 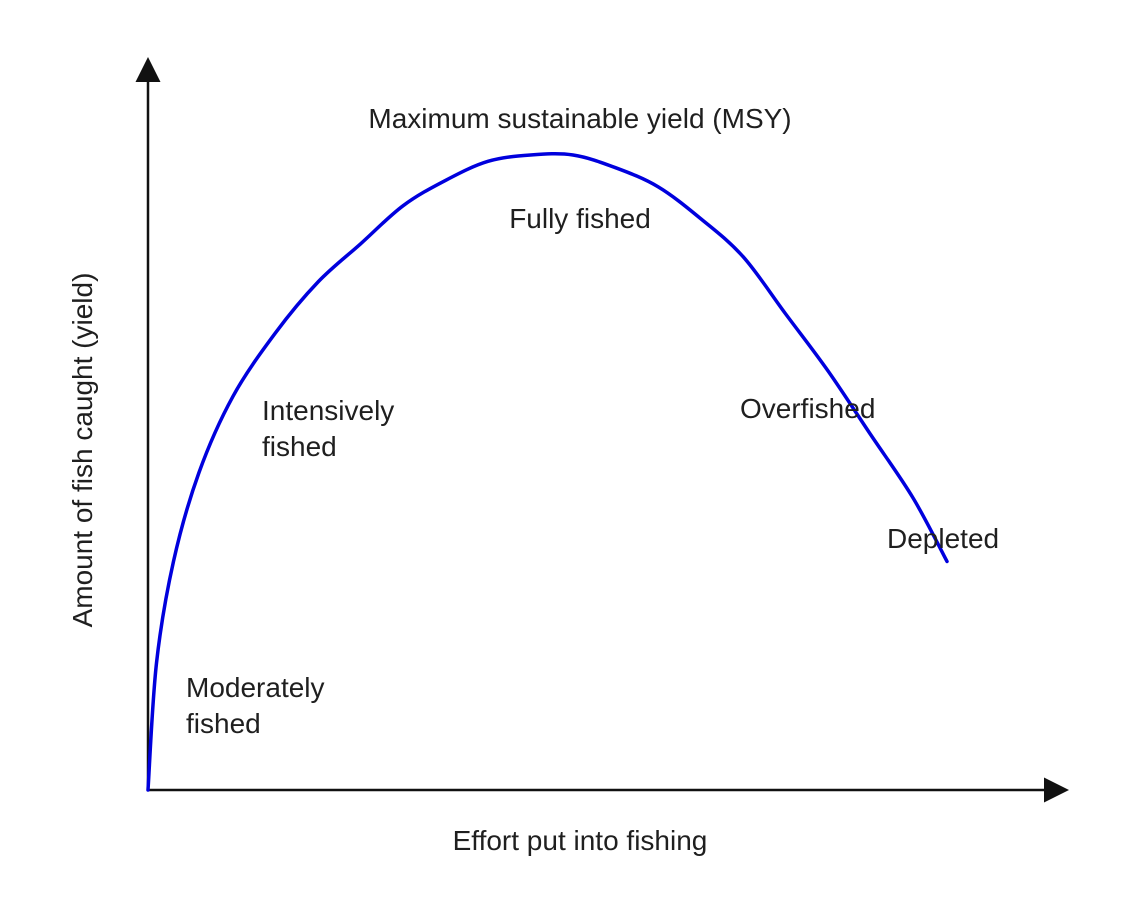 What do you see at coordinates (82, 450) in the screenshot?
I see `y-axis-label: Amount of fish caught (yield)` at bounding box center [82, 450].